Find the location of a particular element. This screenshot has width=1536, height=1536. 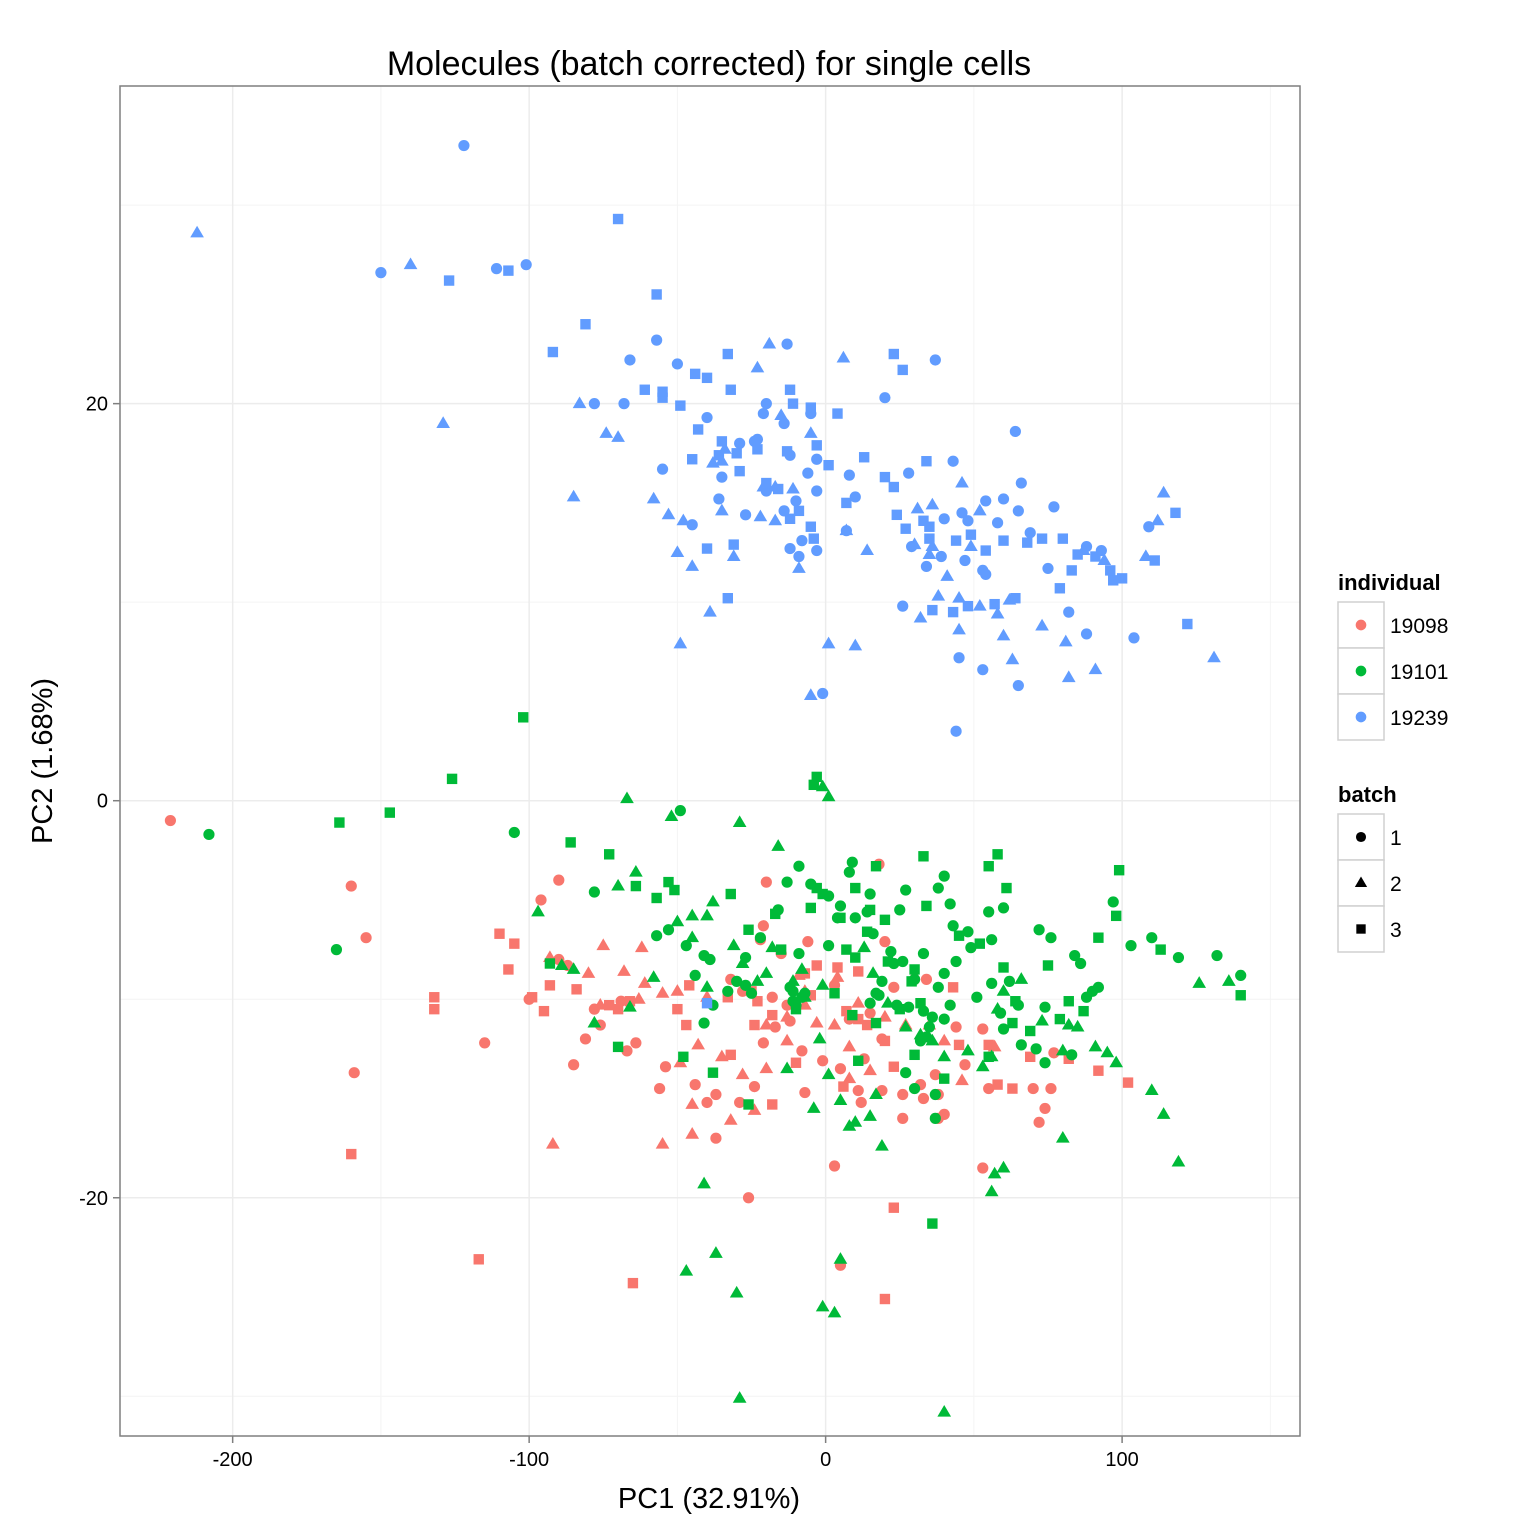

x-tick-label: 0 is located at coordinates (825, 1460).